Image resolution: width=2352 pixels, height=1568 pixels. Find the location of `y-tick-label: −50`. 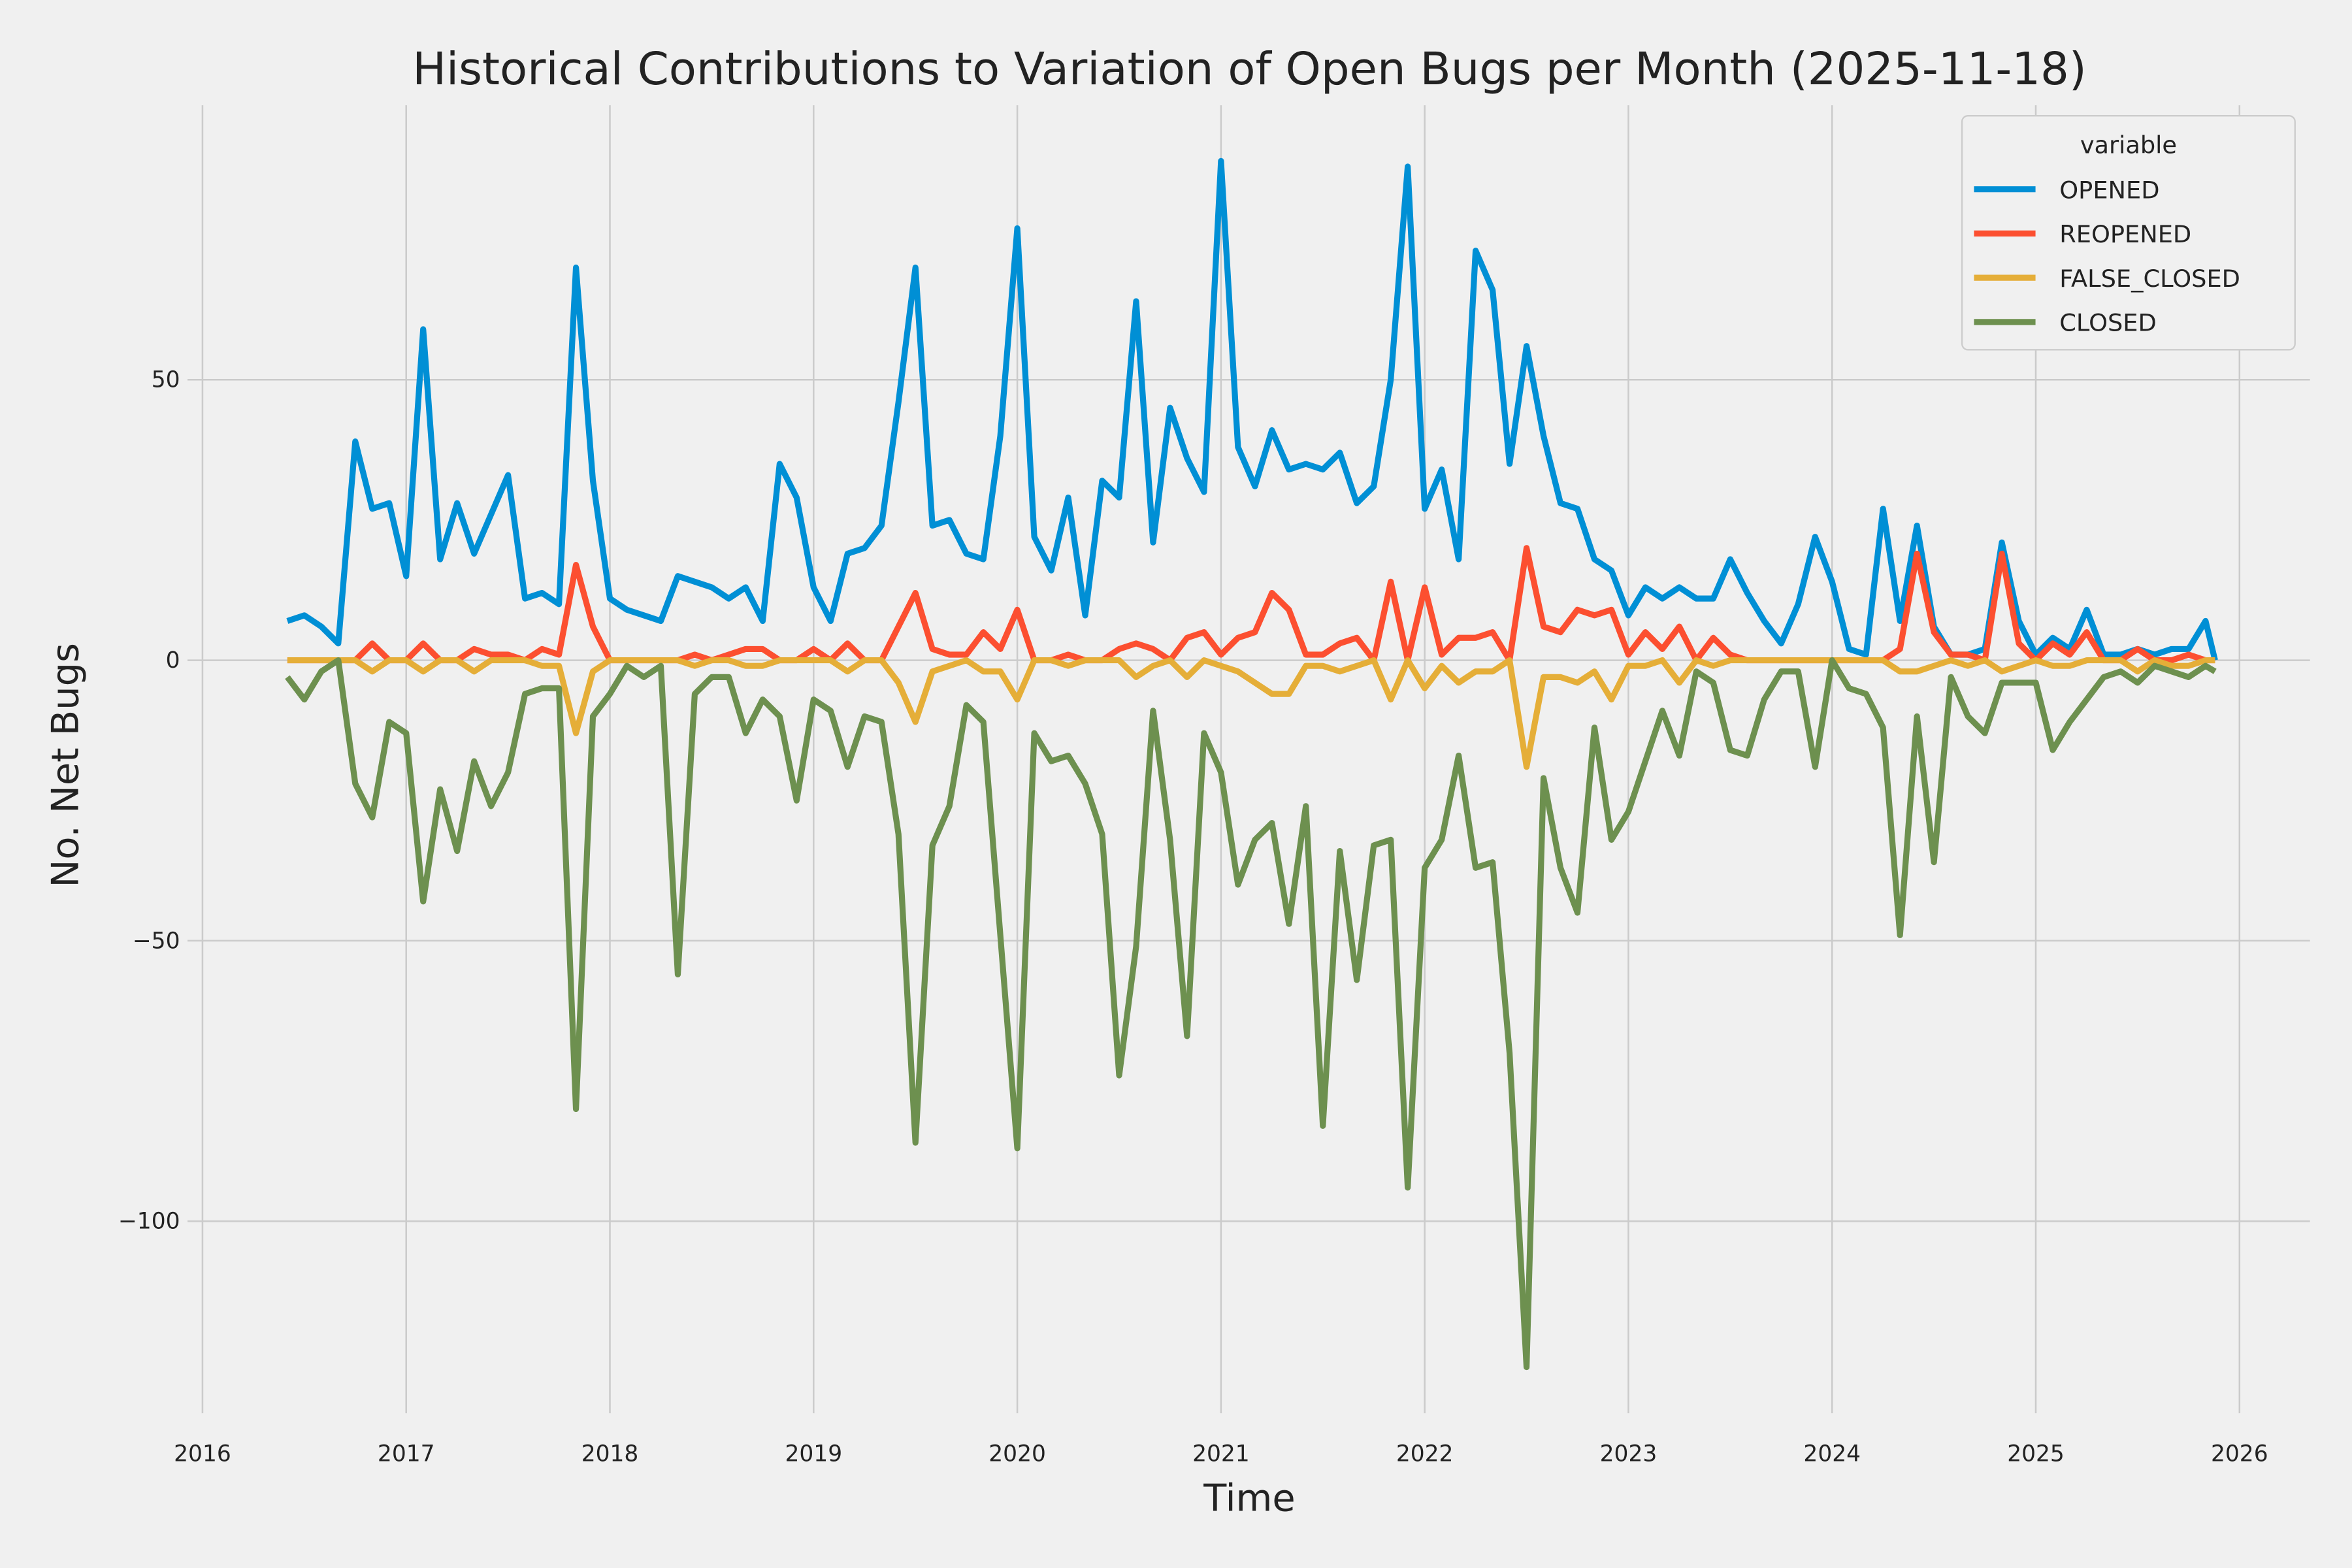

y-tick-label: −50 is located at coordinates (156, 941).